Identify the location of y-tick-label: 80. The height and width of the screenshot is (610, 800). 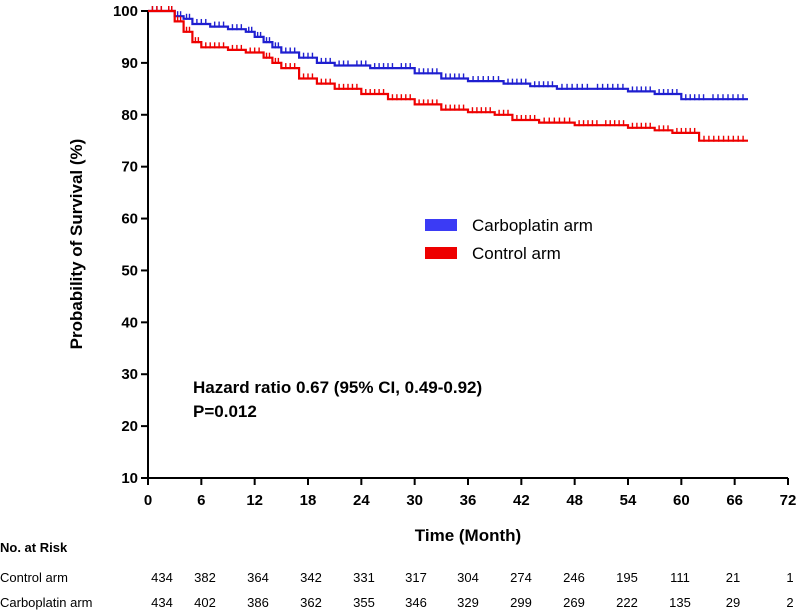
(129, 115).